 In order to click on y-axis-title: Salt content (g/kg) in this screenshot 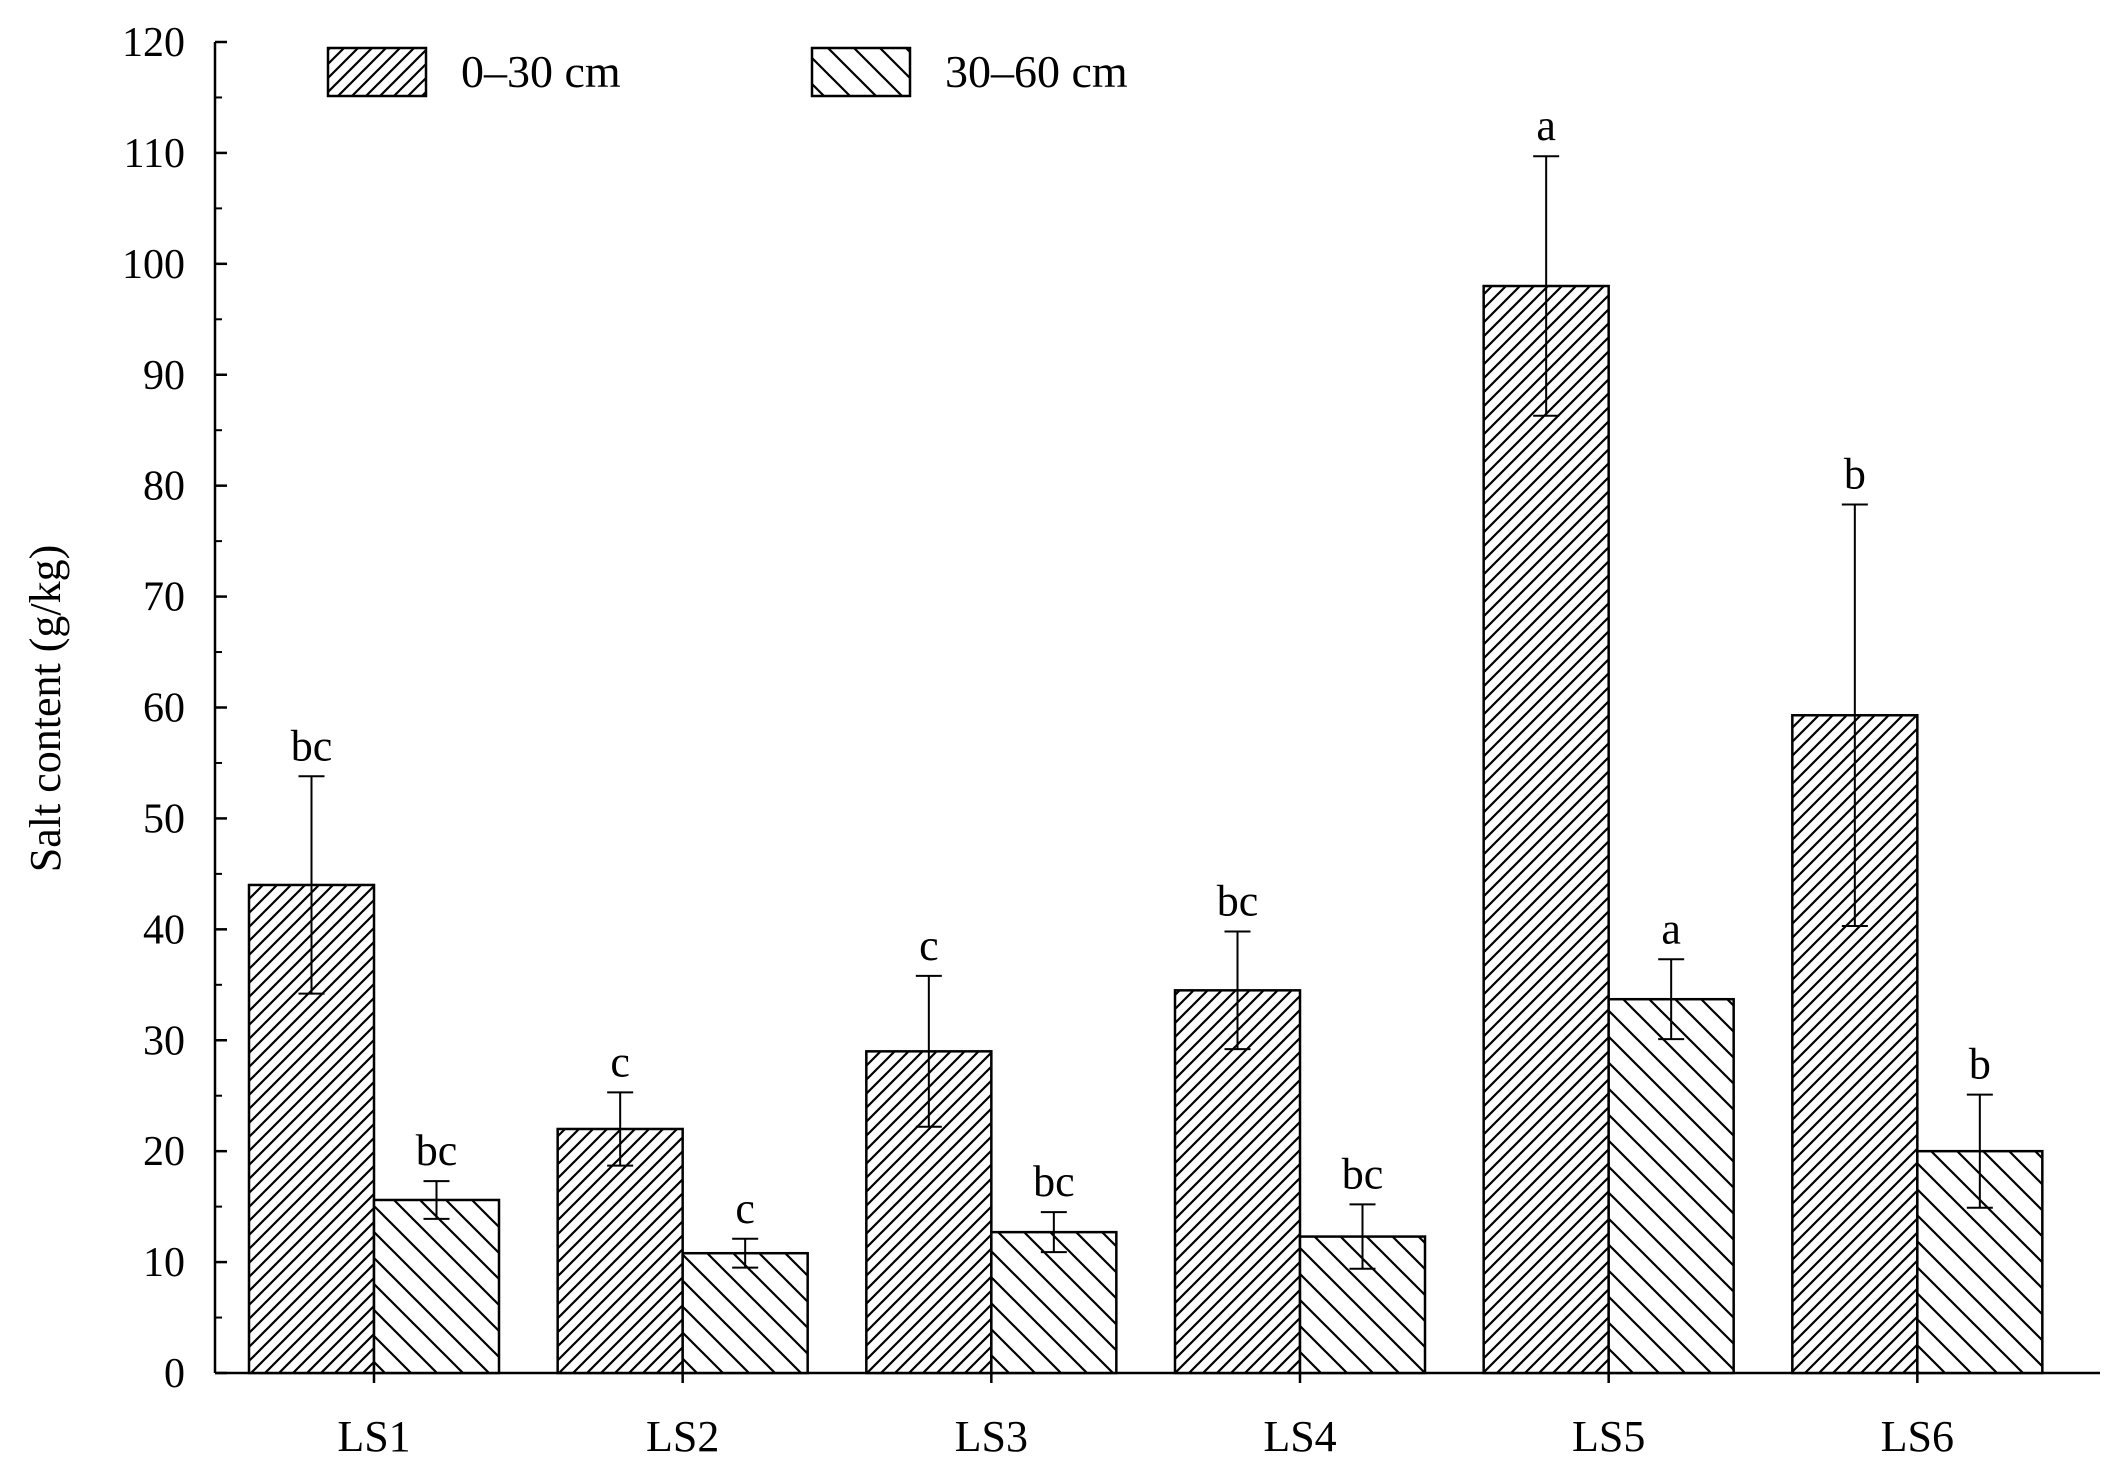, I will do `click(45, 709)`.